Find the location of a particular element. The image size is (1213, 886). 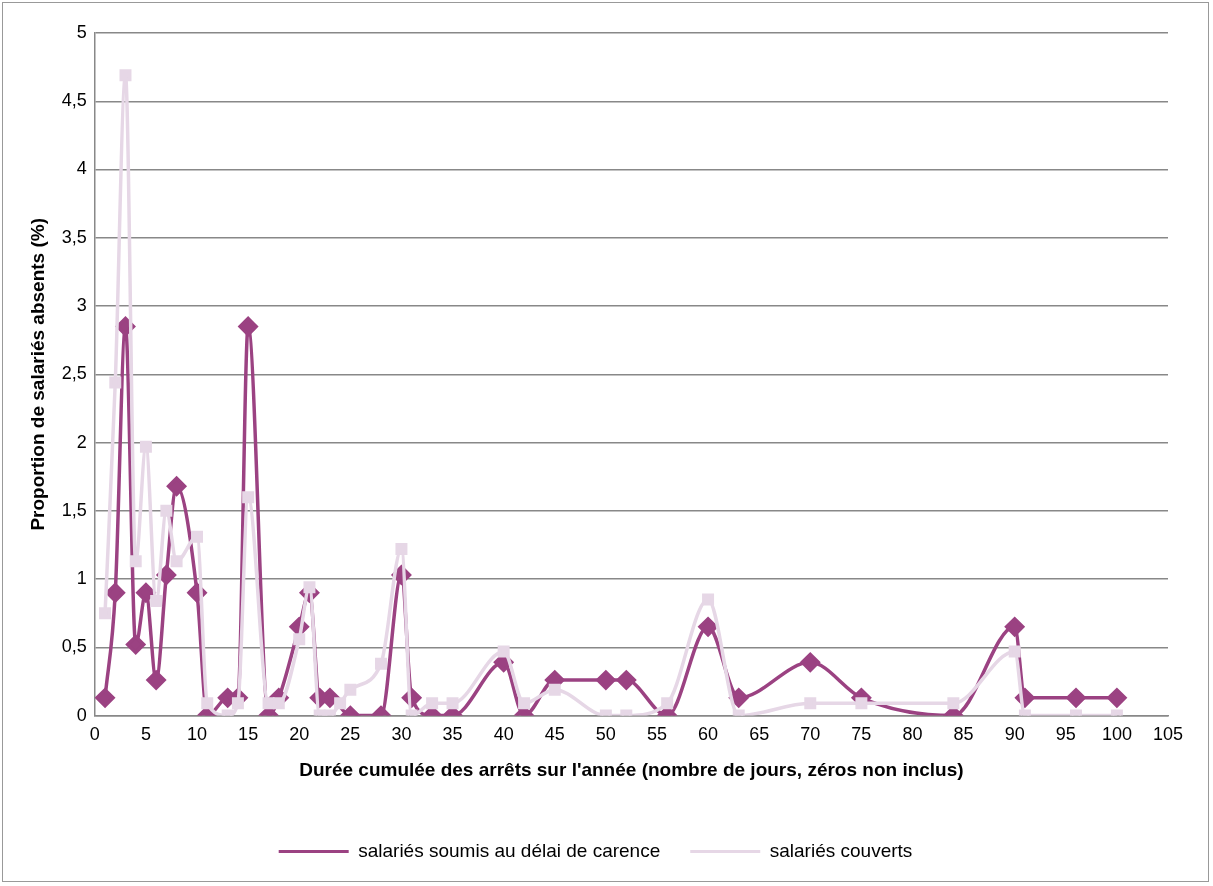

x-tick-label: 30 is located at coordinates (401, 734).